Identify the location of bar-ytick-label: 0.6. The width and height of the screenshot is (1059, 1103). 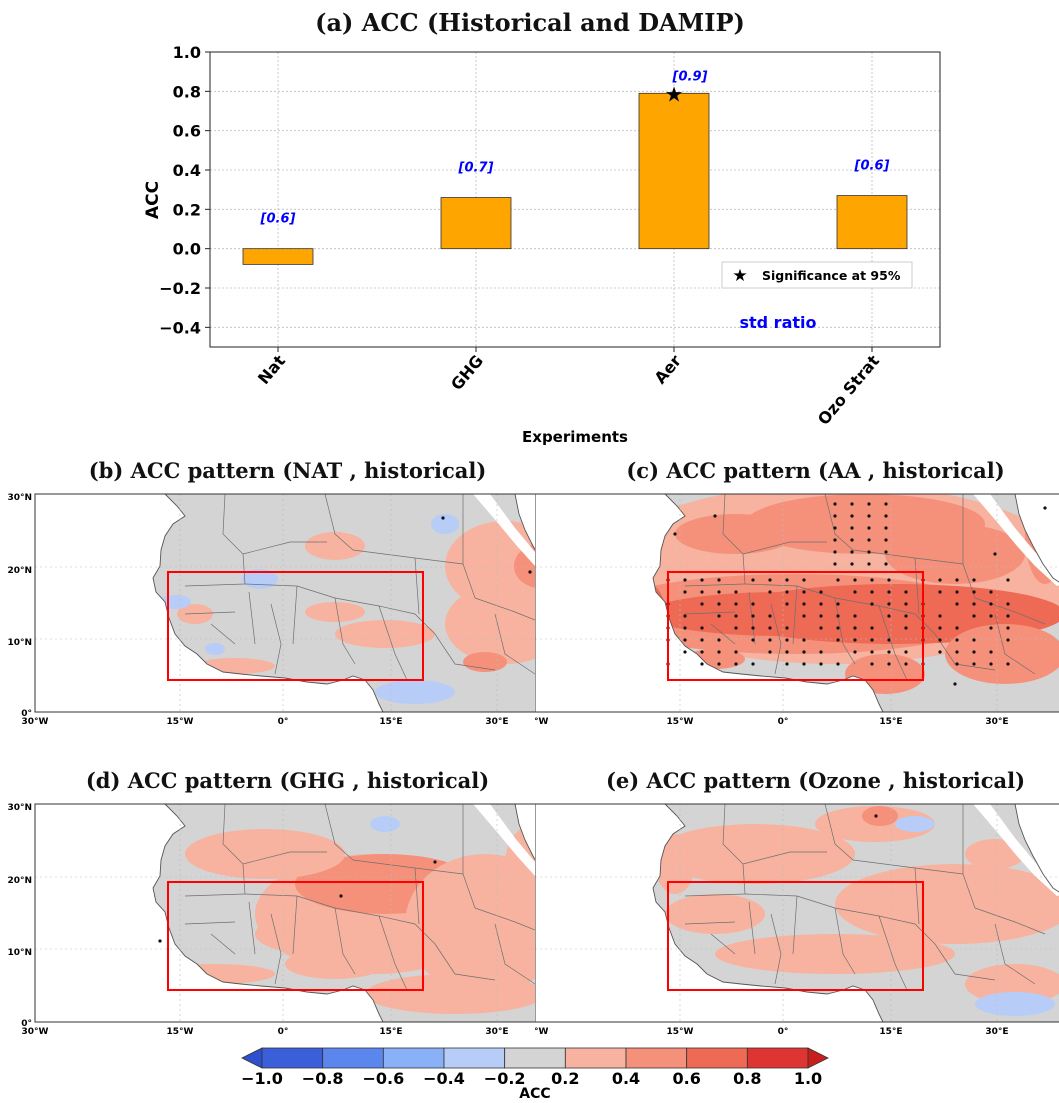
(187, 131).